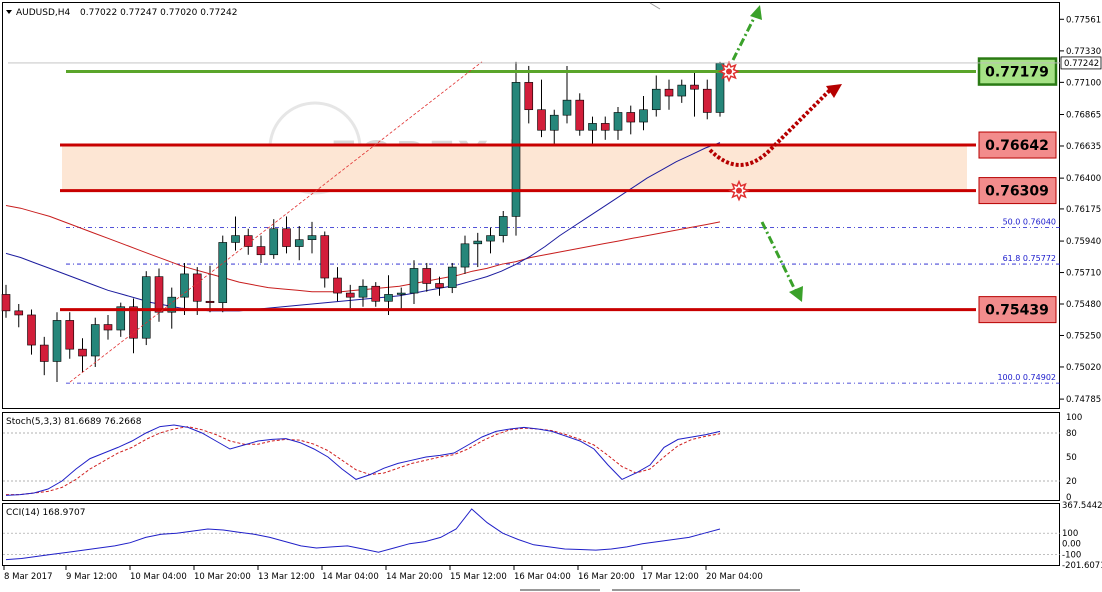  Describe the element at coordinates (834, 91) in the screenshot. I see `retest-arrow-head` at that location.